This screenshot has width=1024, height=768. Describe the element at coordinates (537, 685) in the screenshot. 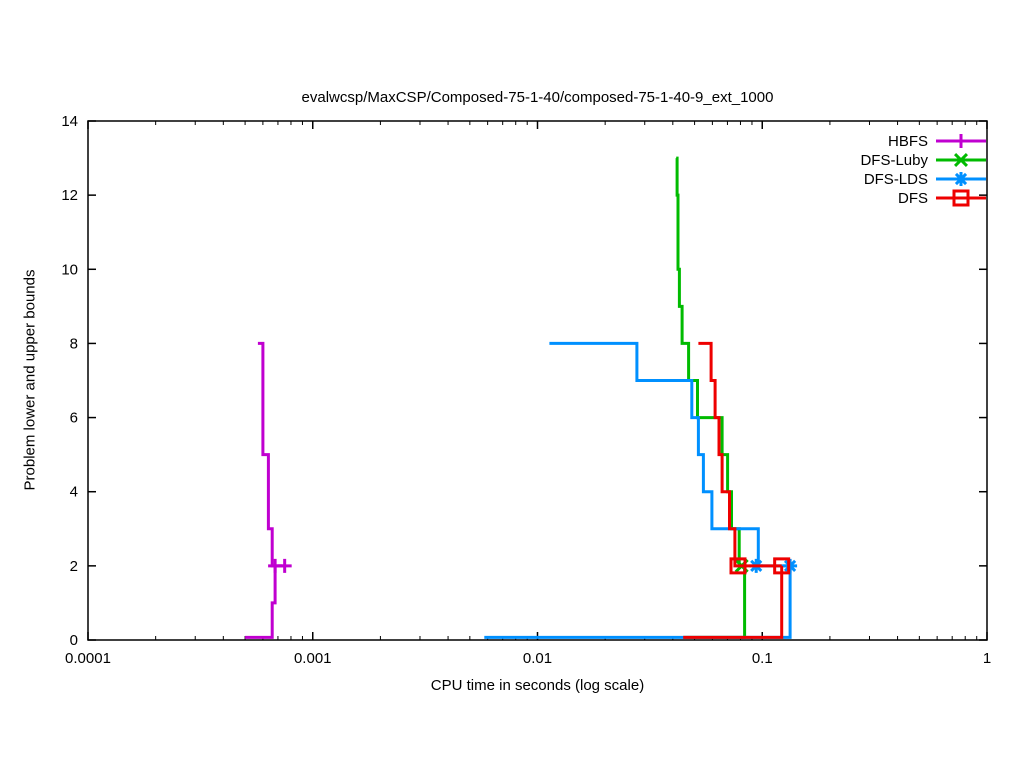

I see `x-axis-label: CPU time in seconds (log scale)` at that location.